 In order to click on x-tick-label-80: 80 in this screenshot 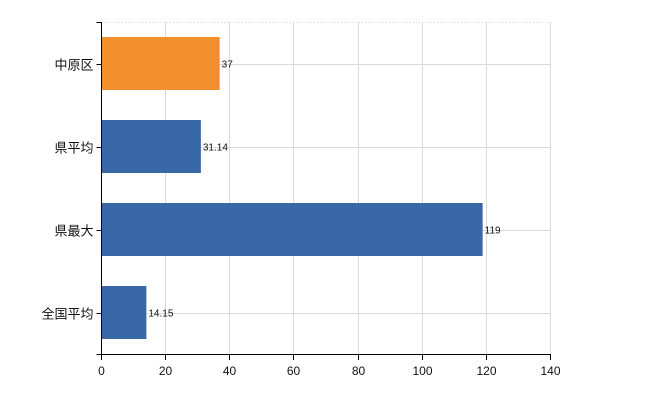, I will do `click(359, 371)`.